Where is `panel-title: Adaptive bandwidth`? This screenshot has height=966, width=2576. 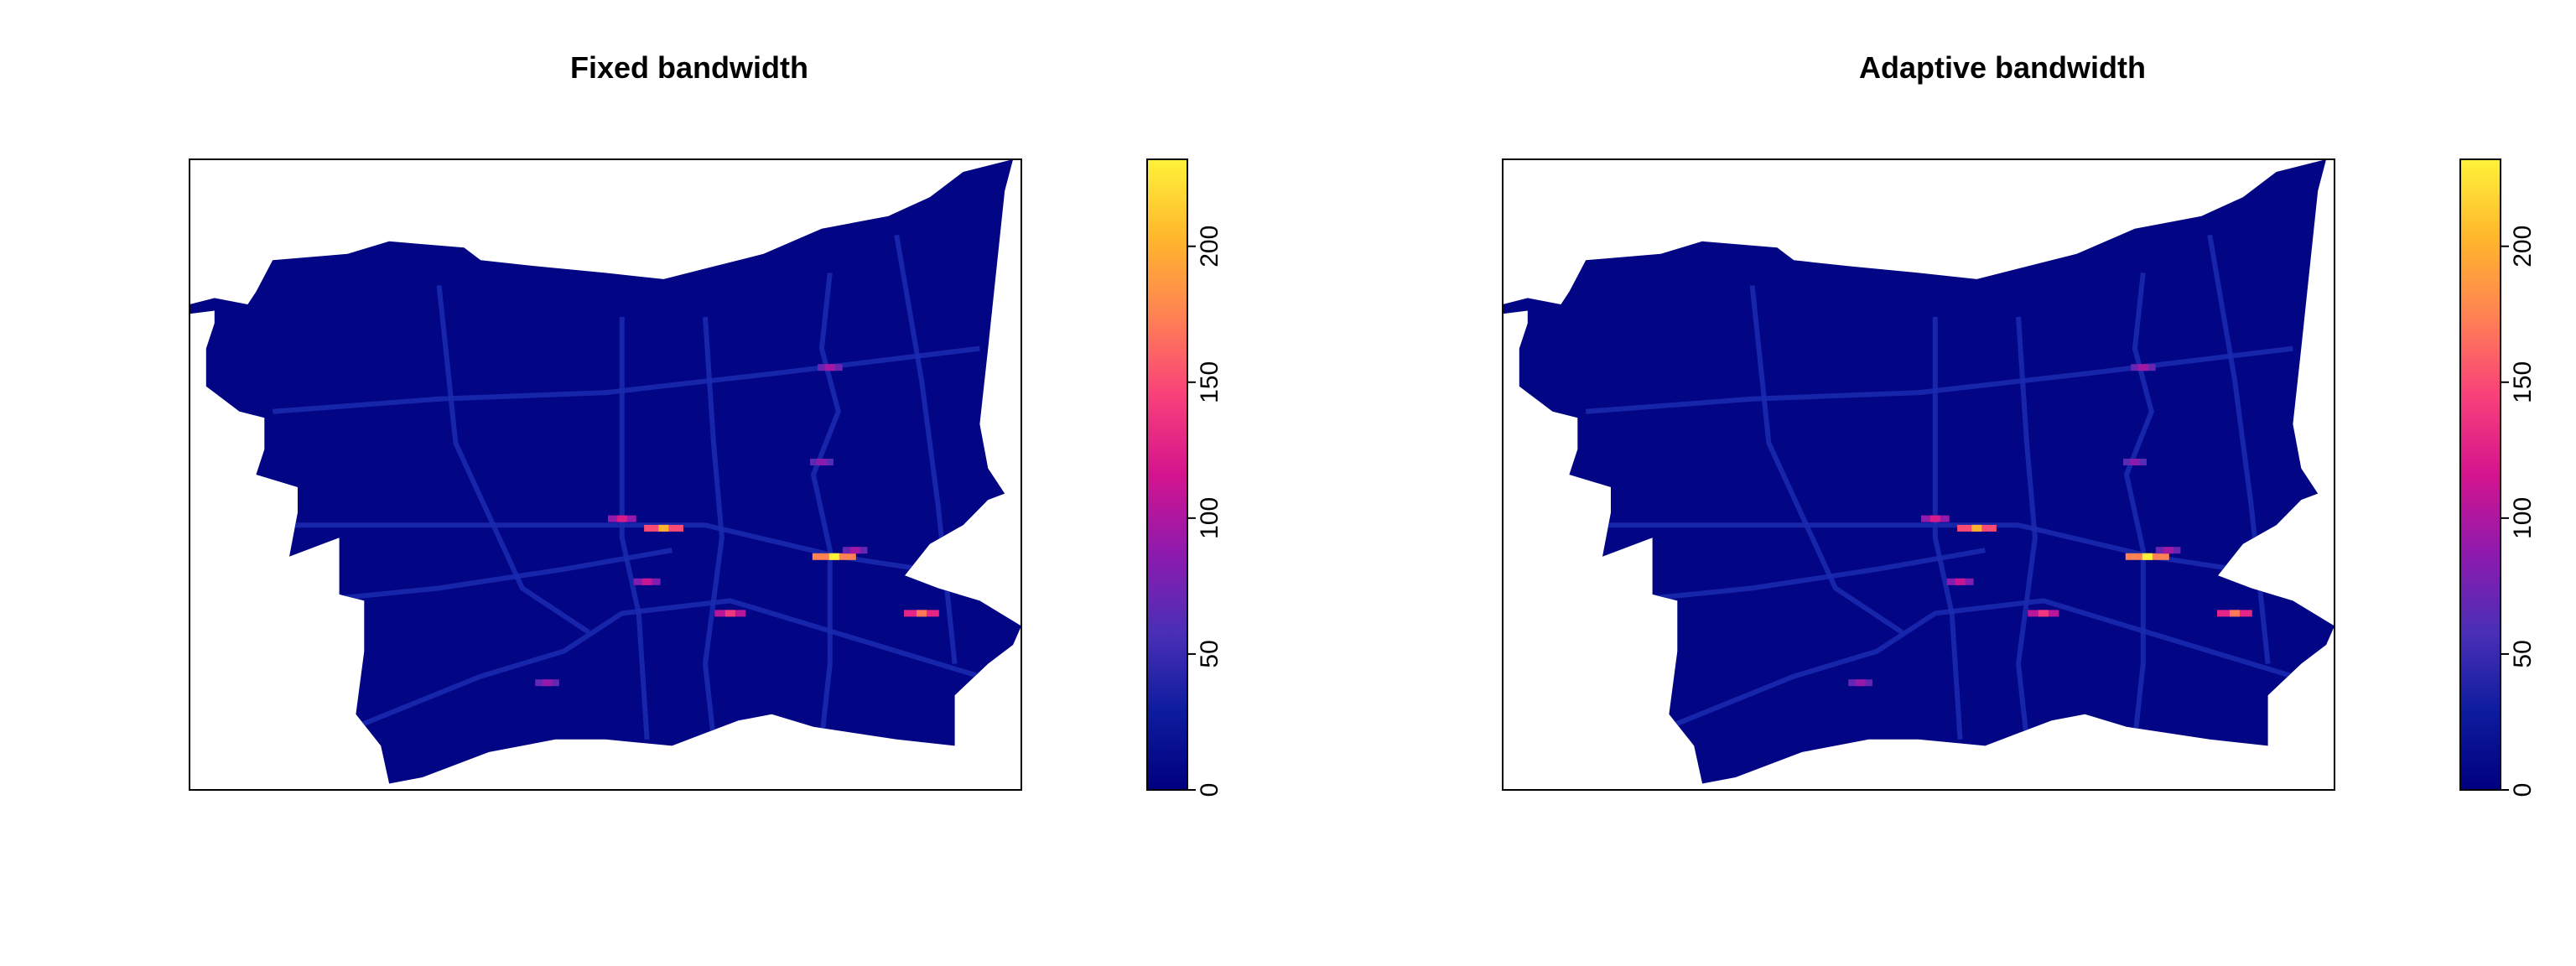
panel-title: Adaptive bandwidth is located at coordinates (2002, 67).